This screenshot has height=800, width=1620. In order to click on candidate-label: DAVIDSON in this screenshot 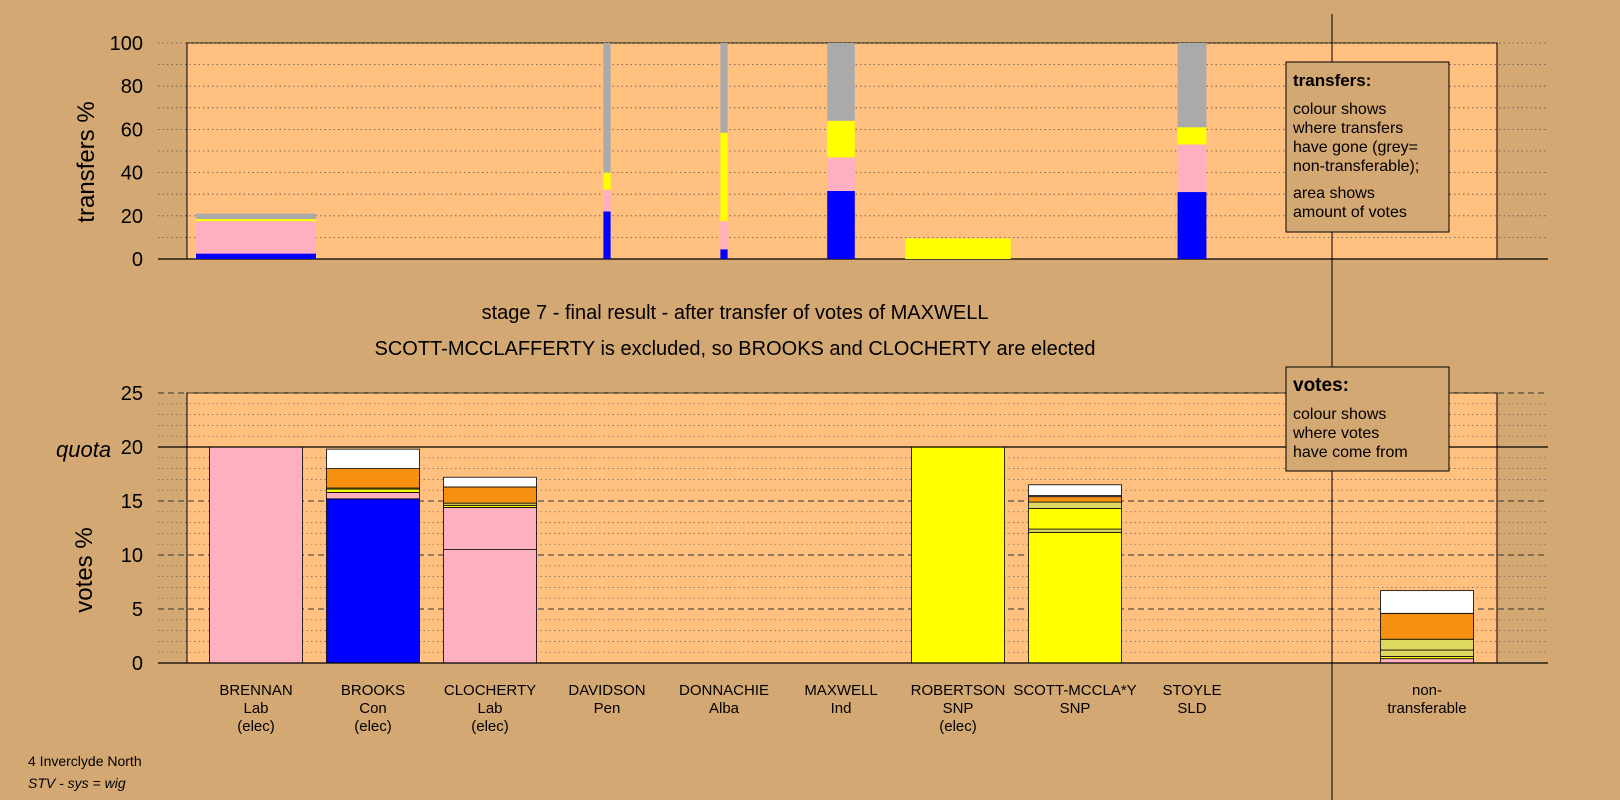, I will do `click(606, 690)`.